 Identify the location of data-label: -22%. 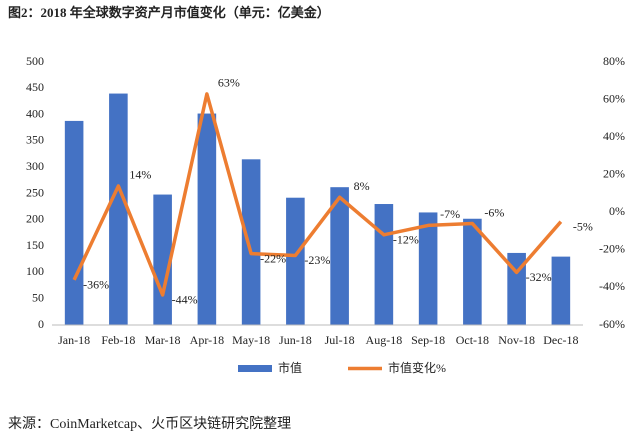
(273, 258).